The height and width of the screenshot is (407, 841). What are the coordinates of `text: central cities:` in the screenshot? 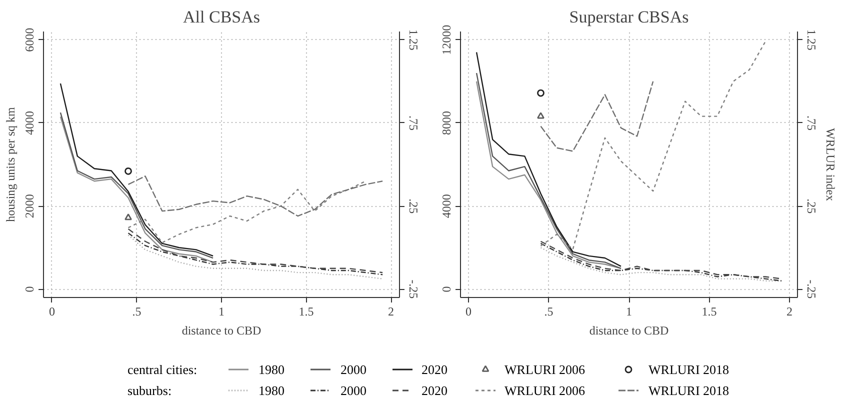 It's located at (163, 369).